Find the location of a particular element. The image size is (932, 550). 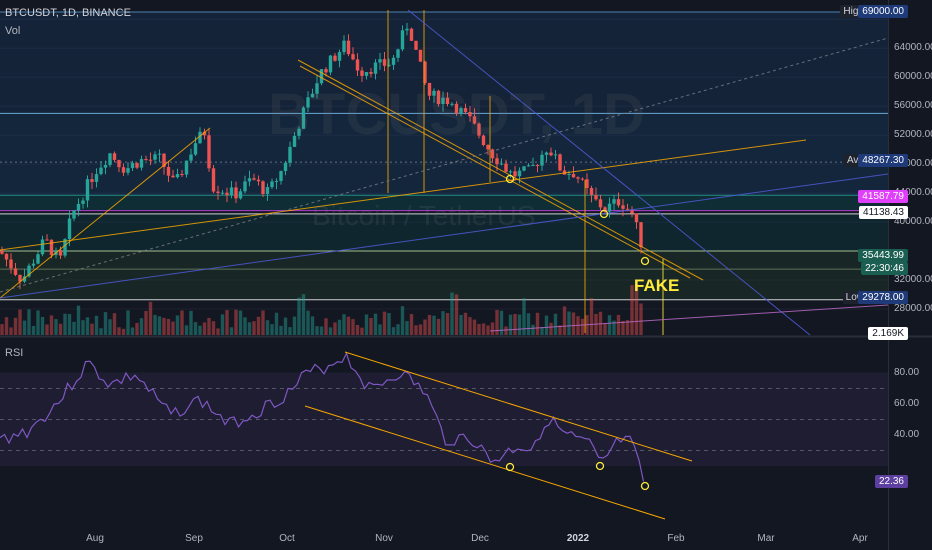

rsi-channel-bottom is located at coordinates (485, 462).